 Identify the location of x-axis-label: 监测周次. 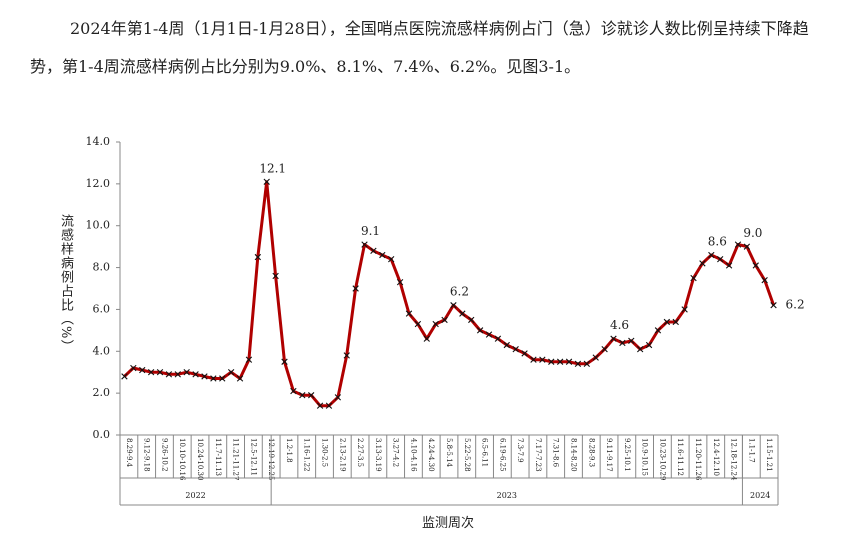
(448, 523).